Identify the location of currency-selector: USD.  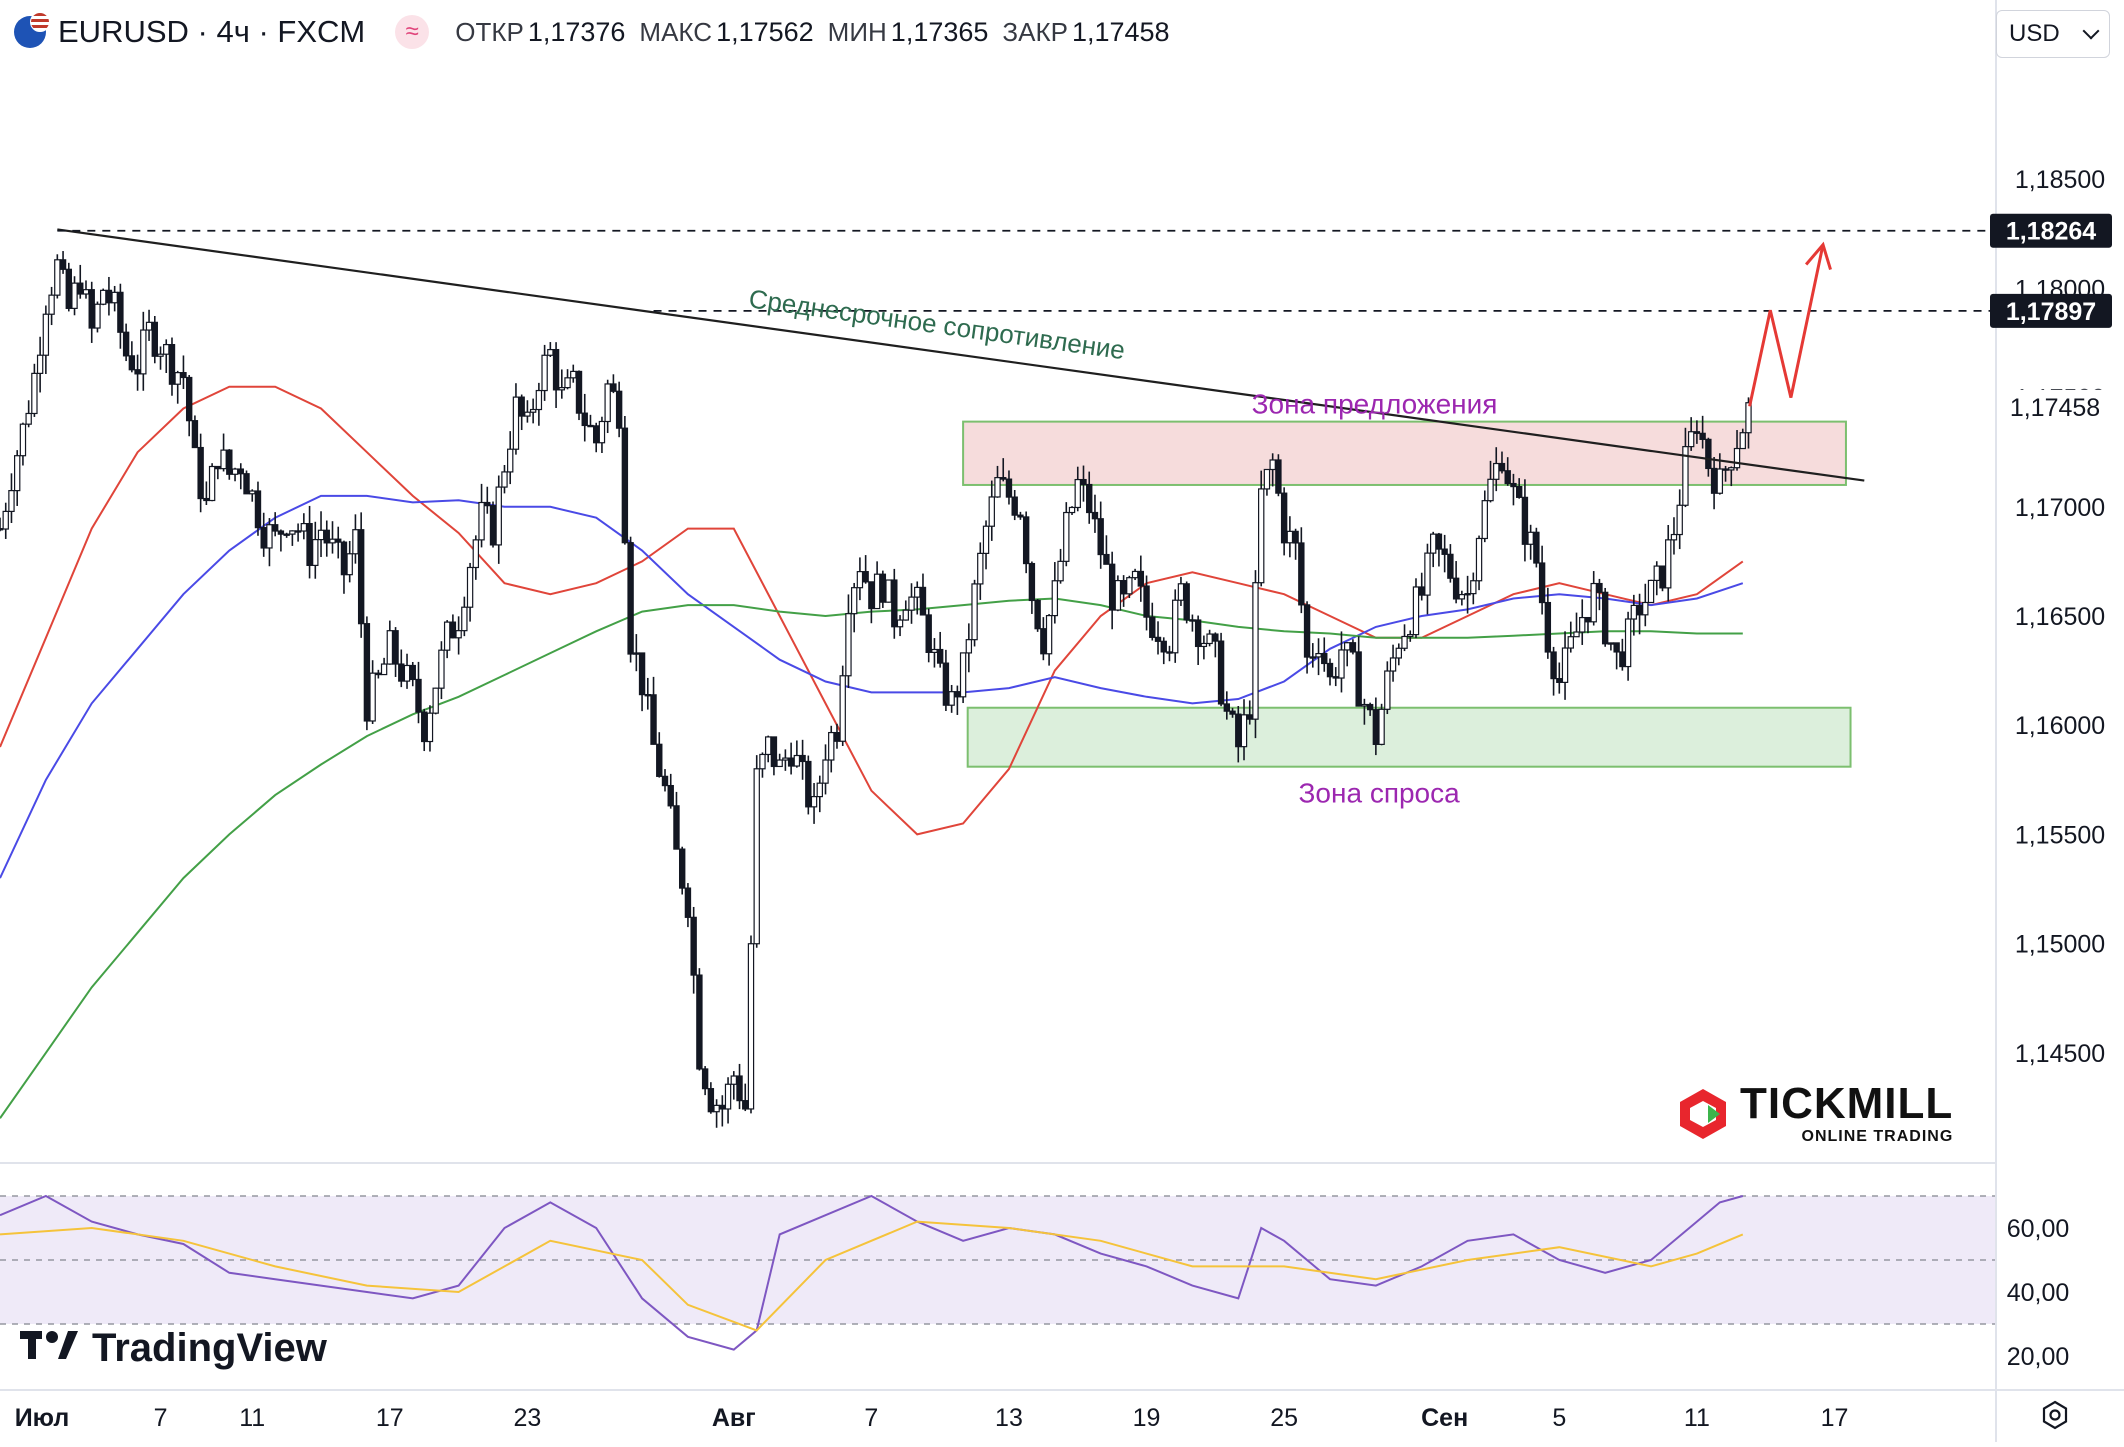
(2053, 34).